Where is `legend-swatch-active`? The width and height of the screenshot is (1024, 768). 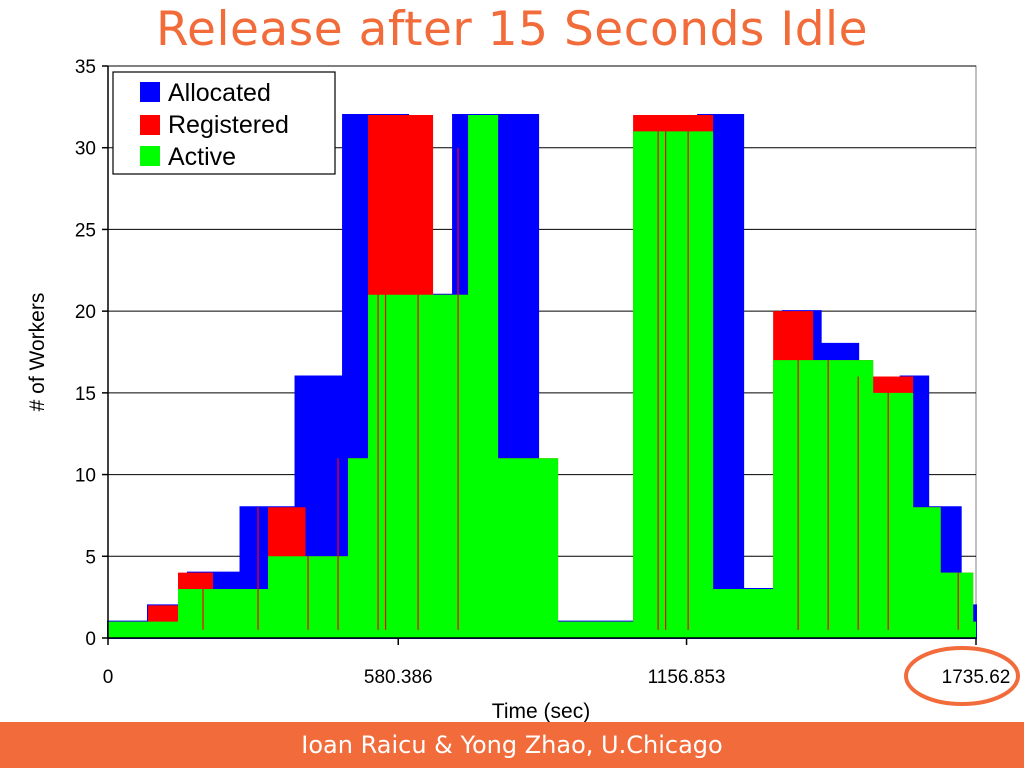
legend-swatch-active is located at coordinates (150, 156).